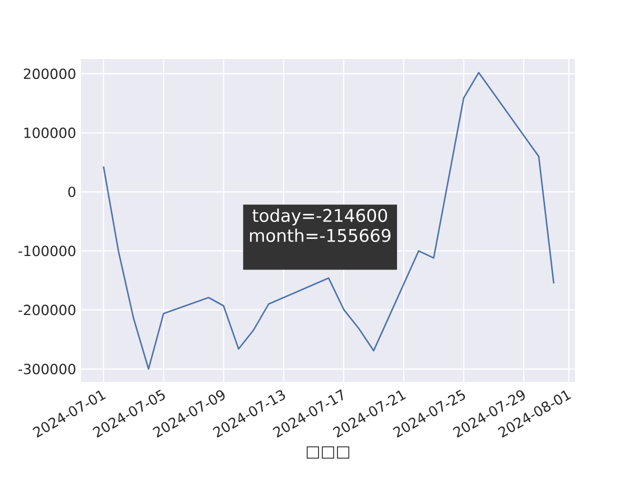  What do you see at coordinates (72, 192) in the screenshot?
I see `y-tick-label: 0` at bounding box center [72, 192].